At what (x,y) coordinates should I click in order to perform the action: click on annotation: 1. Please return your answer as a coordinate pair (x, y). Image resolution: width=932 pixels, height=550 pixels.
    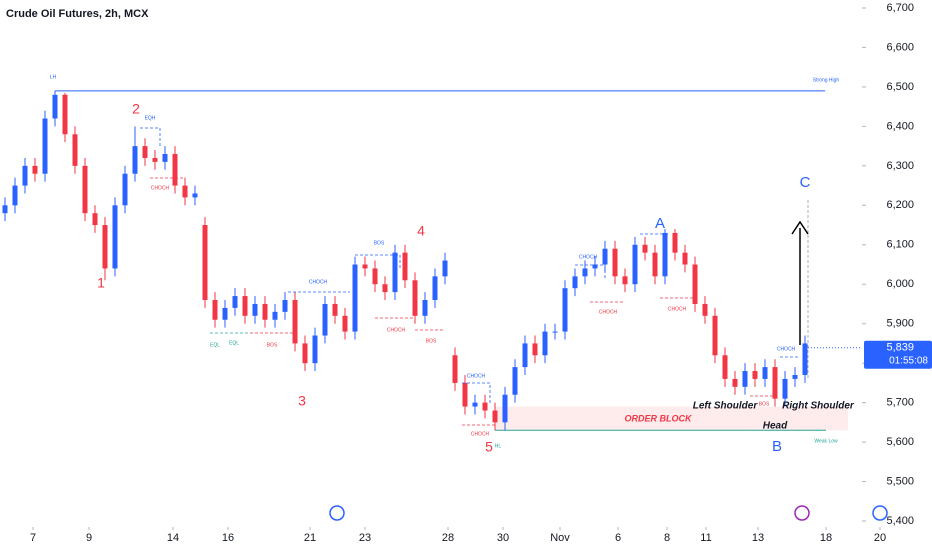
    Looking at the image, I should click on (101, 283).